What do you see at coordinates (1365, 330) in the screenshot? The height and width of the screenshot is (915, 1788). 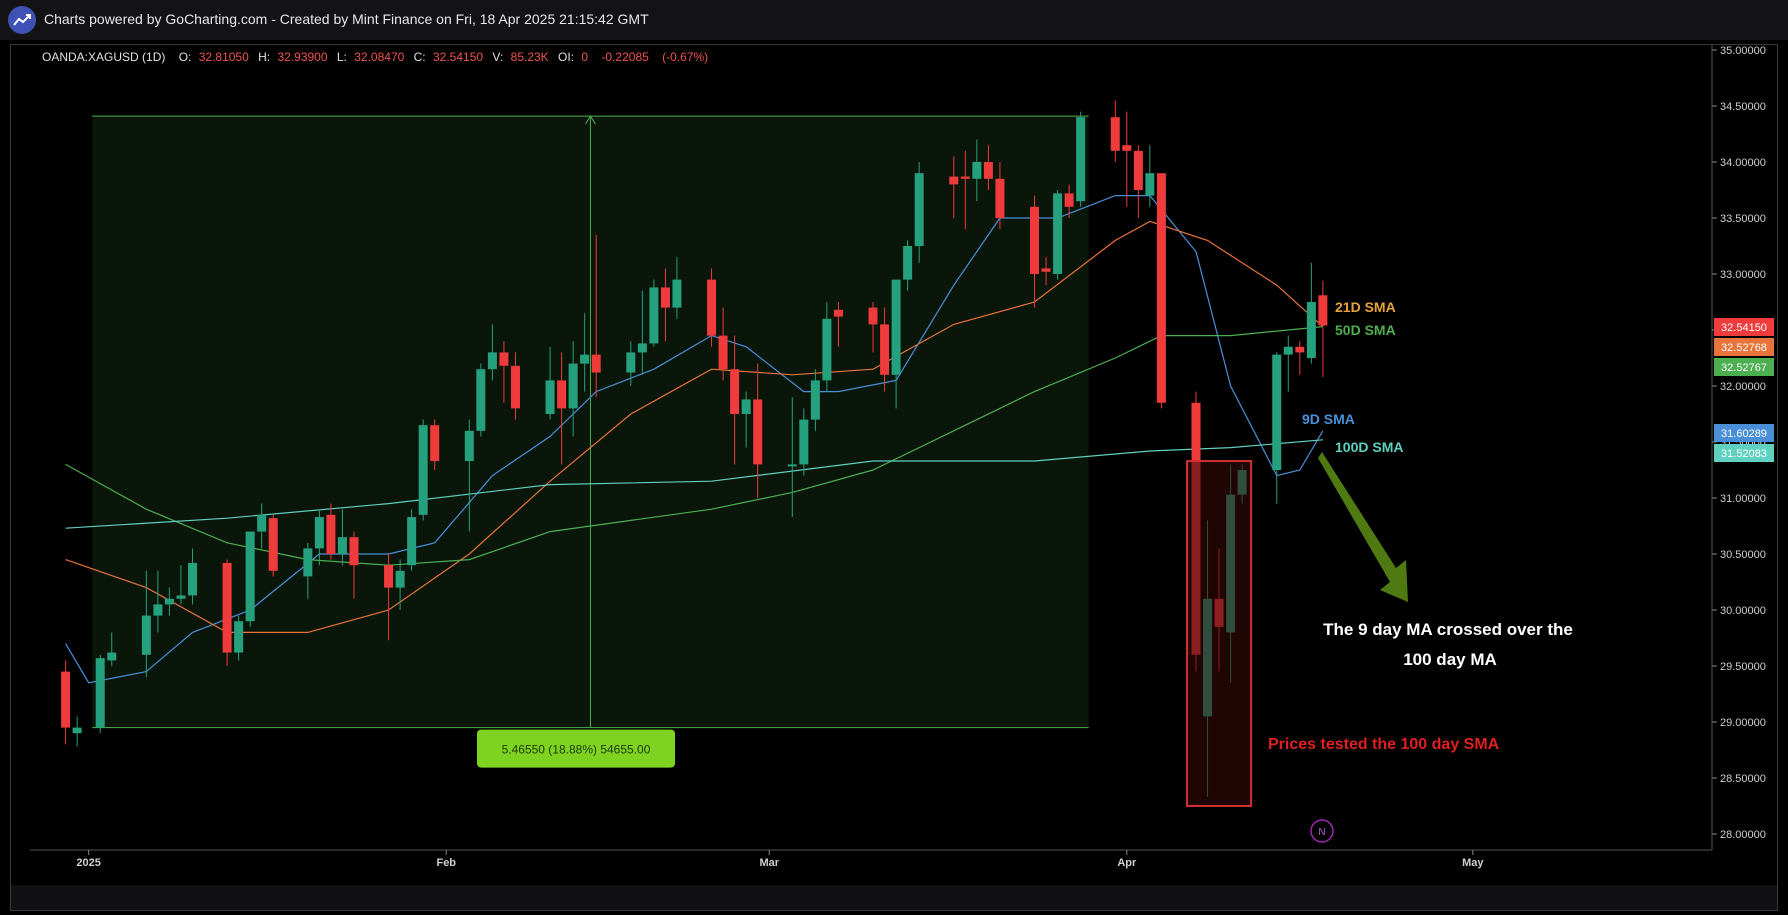 I see `sma-label-50d-sma: 50D SMA` at bounding box center [1365, 330].